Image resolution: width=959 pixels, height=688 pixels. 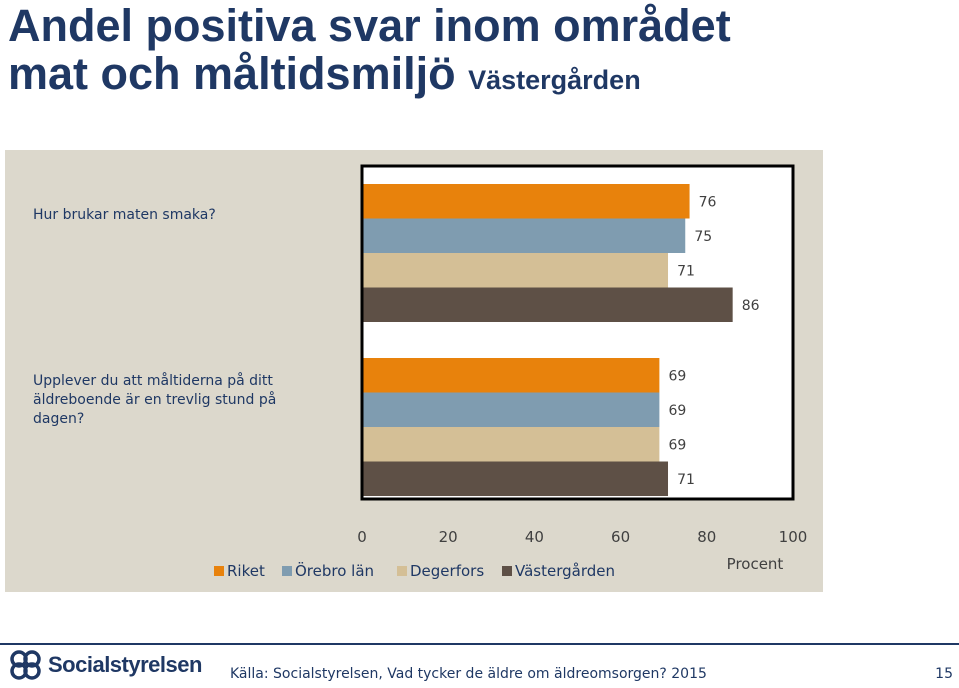 I want to click on data-label-0-3: 86, so click(x=751, y=306).